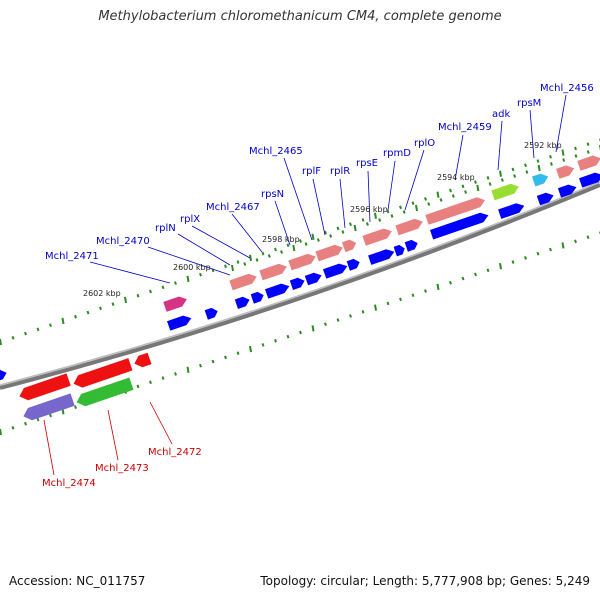  I want to click on gene-label: Mchl_2472, so click(175, 452).